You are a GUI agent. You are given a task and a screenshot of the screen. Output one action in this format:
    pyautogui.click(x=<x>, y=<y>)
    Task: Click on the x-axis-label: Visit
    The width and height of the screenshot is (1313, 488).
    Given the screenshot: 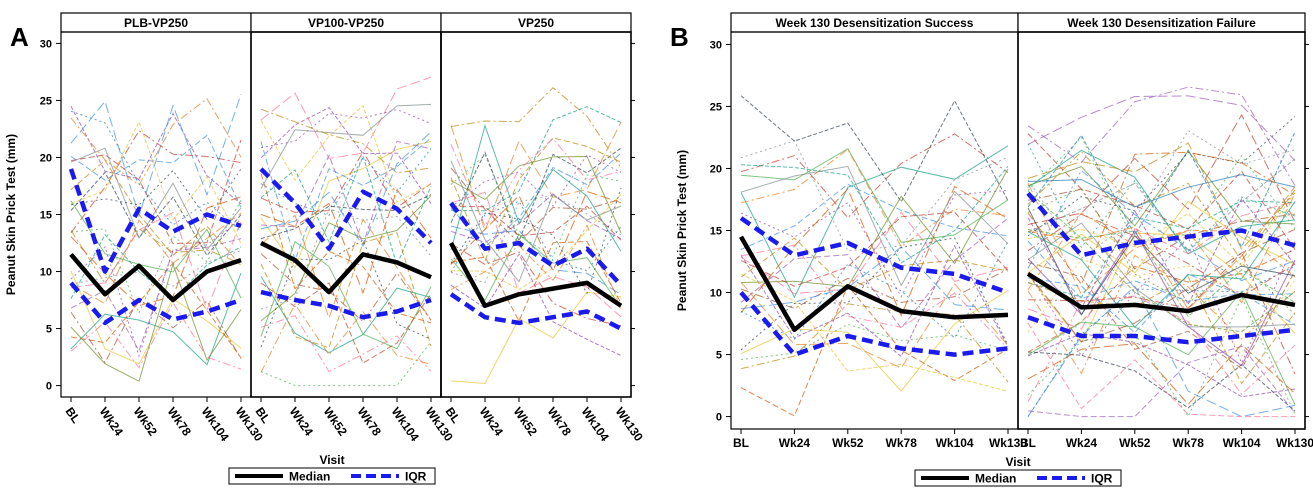 What is the action you would take?
    pyautogui.click(x=331, y=460)
    